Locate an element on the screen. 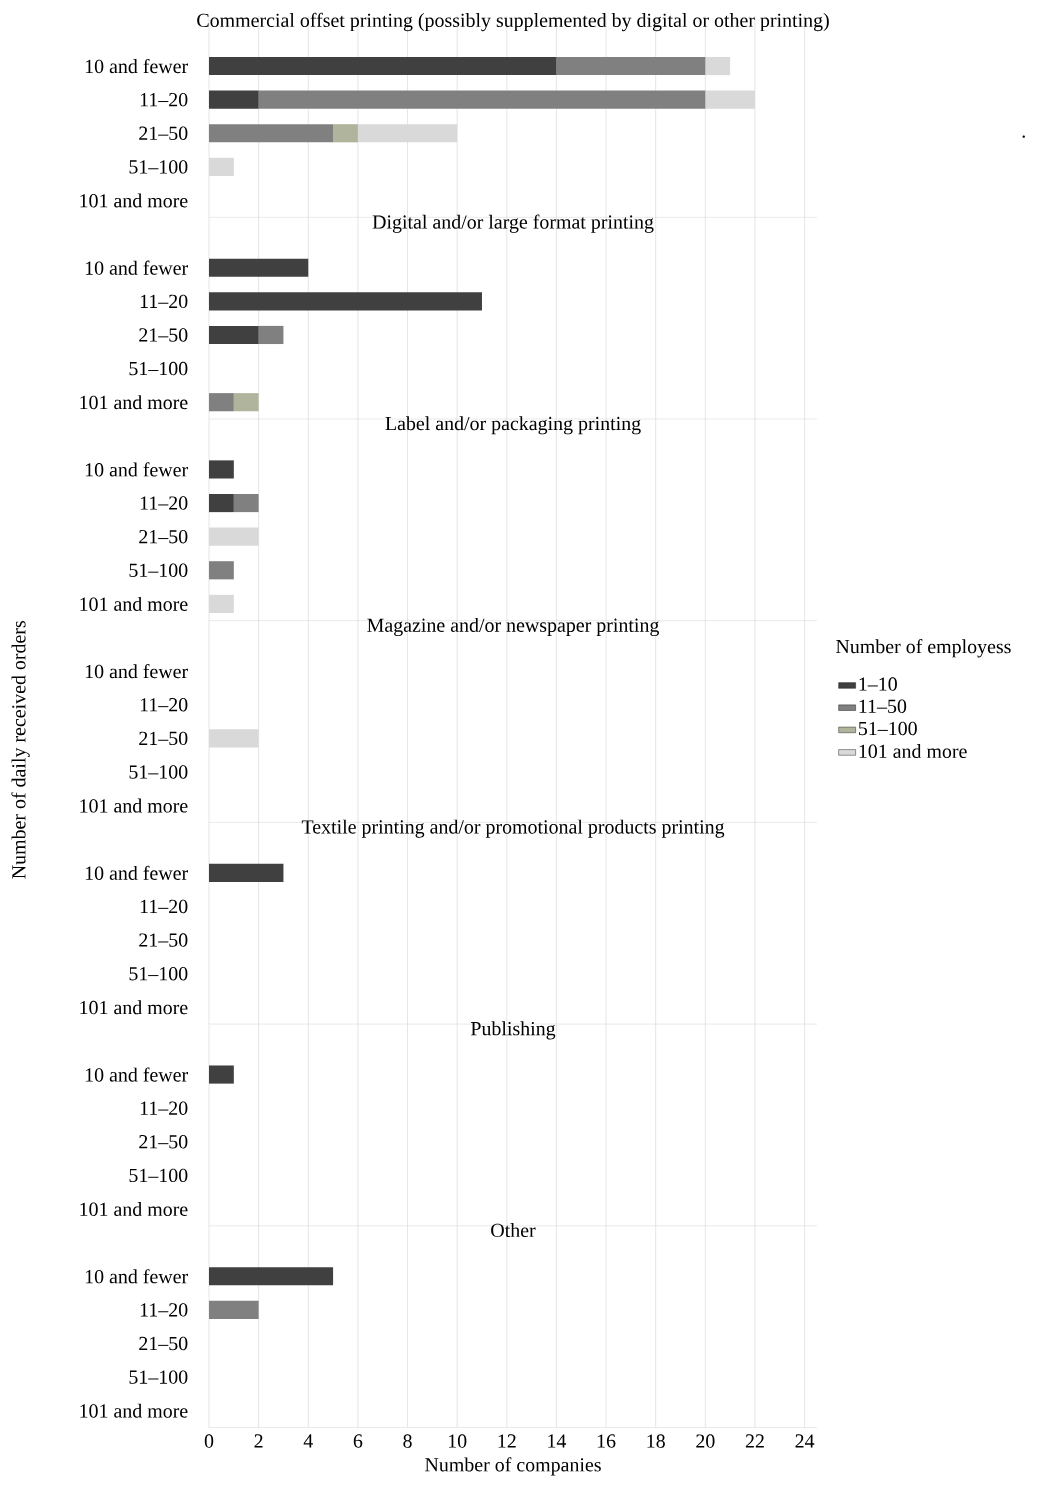  legend-label: 51–100 is located at coordinates (887, 728).